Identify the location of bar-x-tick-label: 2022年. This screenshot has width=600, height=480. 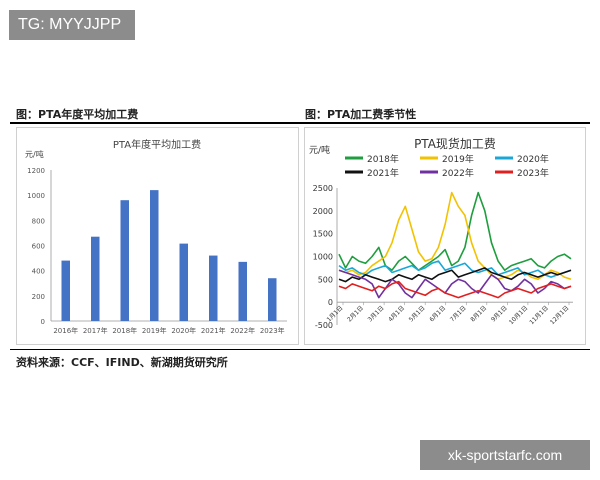
(242, 330).